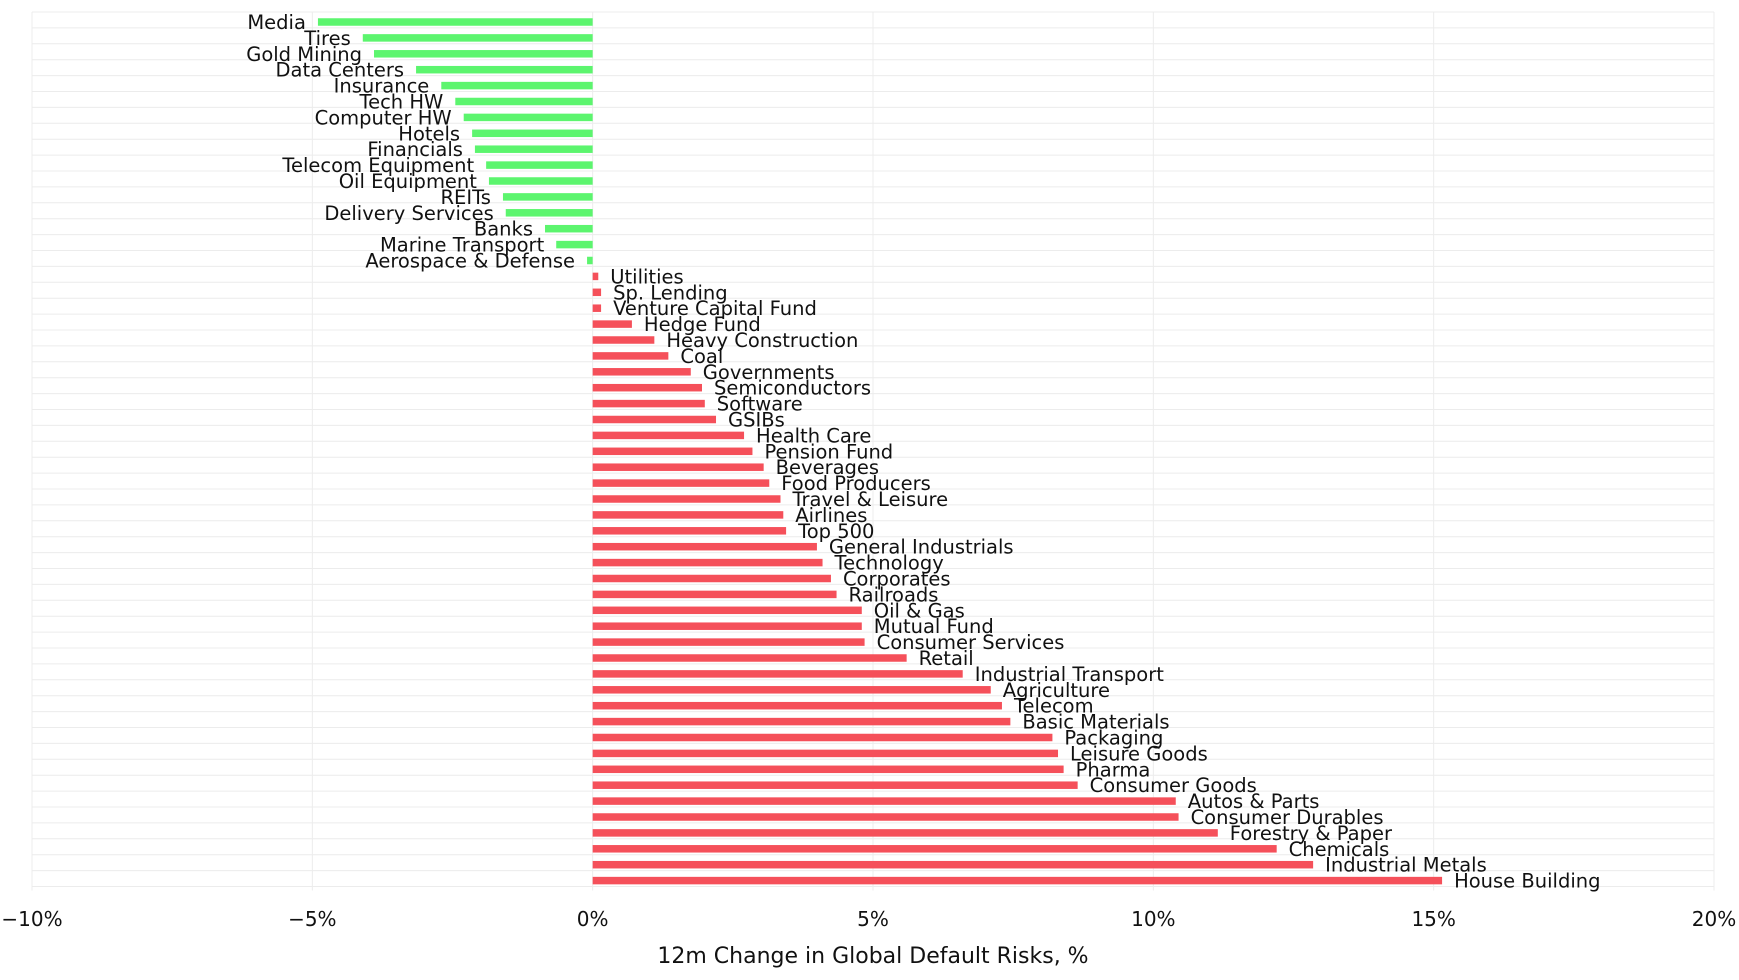 The image size is (1739, 980). What do you see at coordinates (1153, 919) in the screenshot?
I see `x-tick-label: 10%` at bounding box center [1153, 919].